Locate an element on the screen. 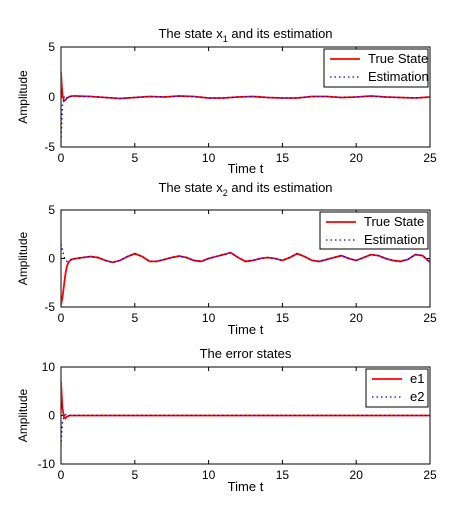 The image size is (474, 528). legend-label: e1 is located at coordinates (417, 378).